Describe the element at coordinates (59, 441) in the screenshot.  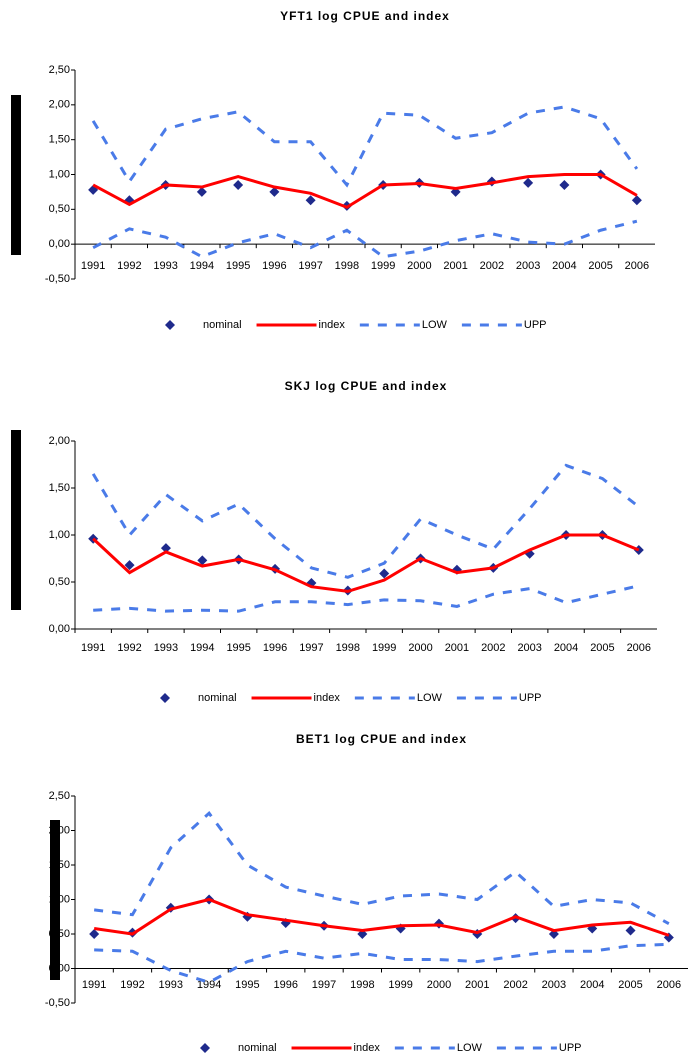
I see `y-tick-label: 2,00` at that location.